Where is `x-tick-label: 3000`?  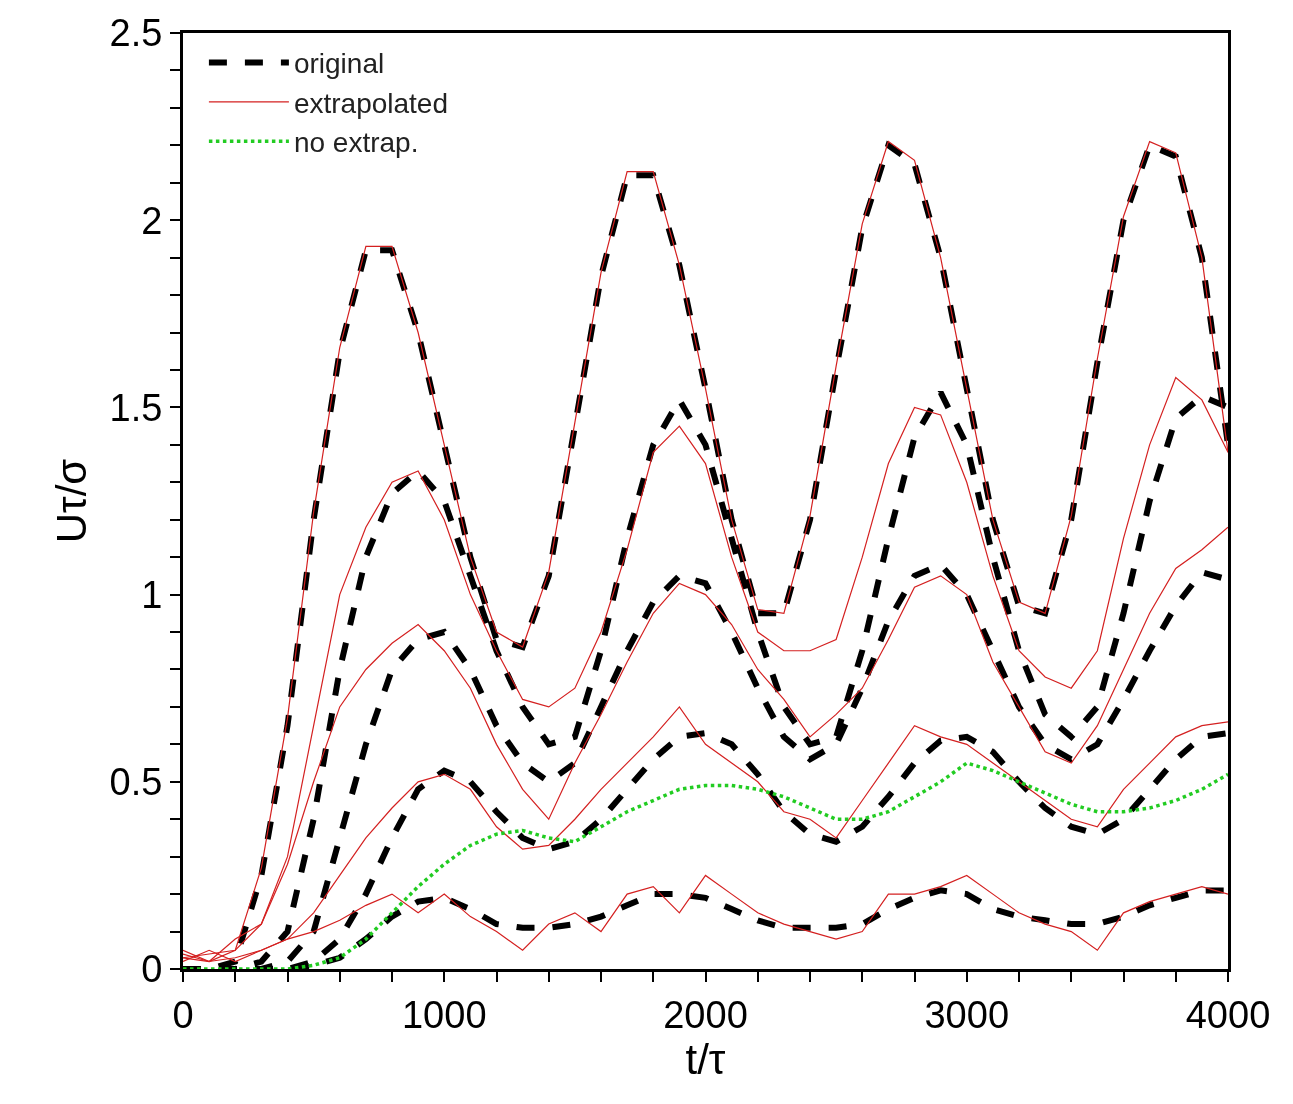
x-tick-label: 3000 is located at coordinates (967, 1014).